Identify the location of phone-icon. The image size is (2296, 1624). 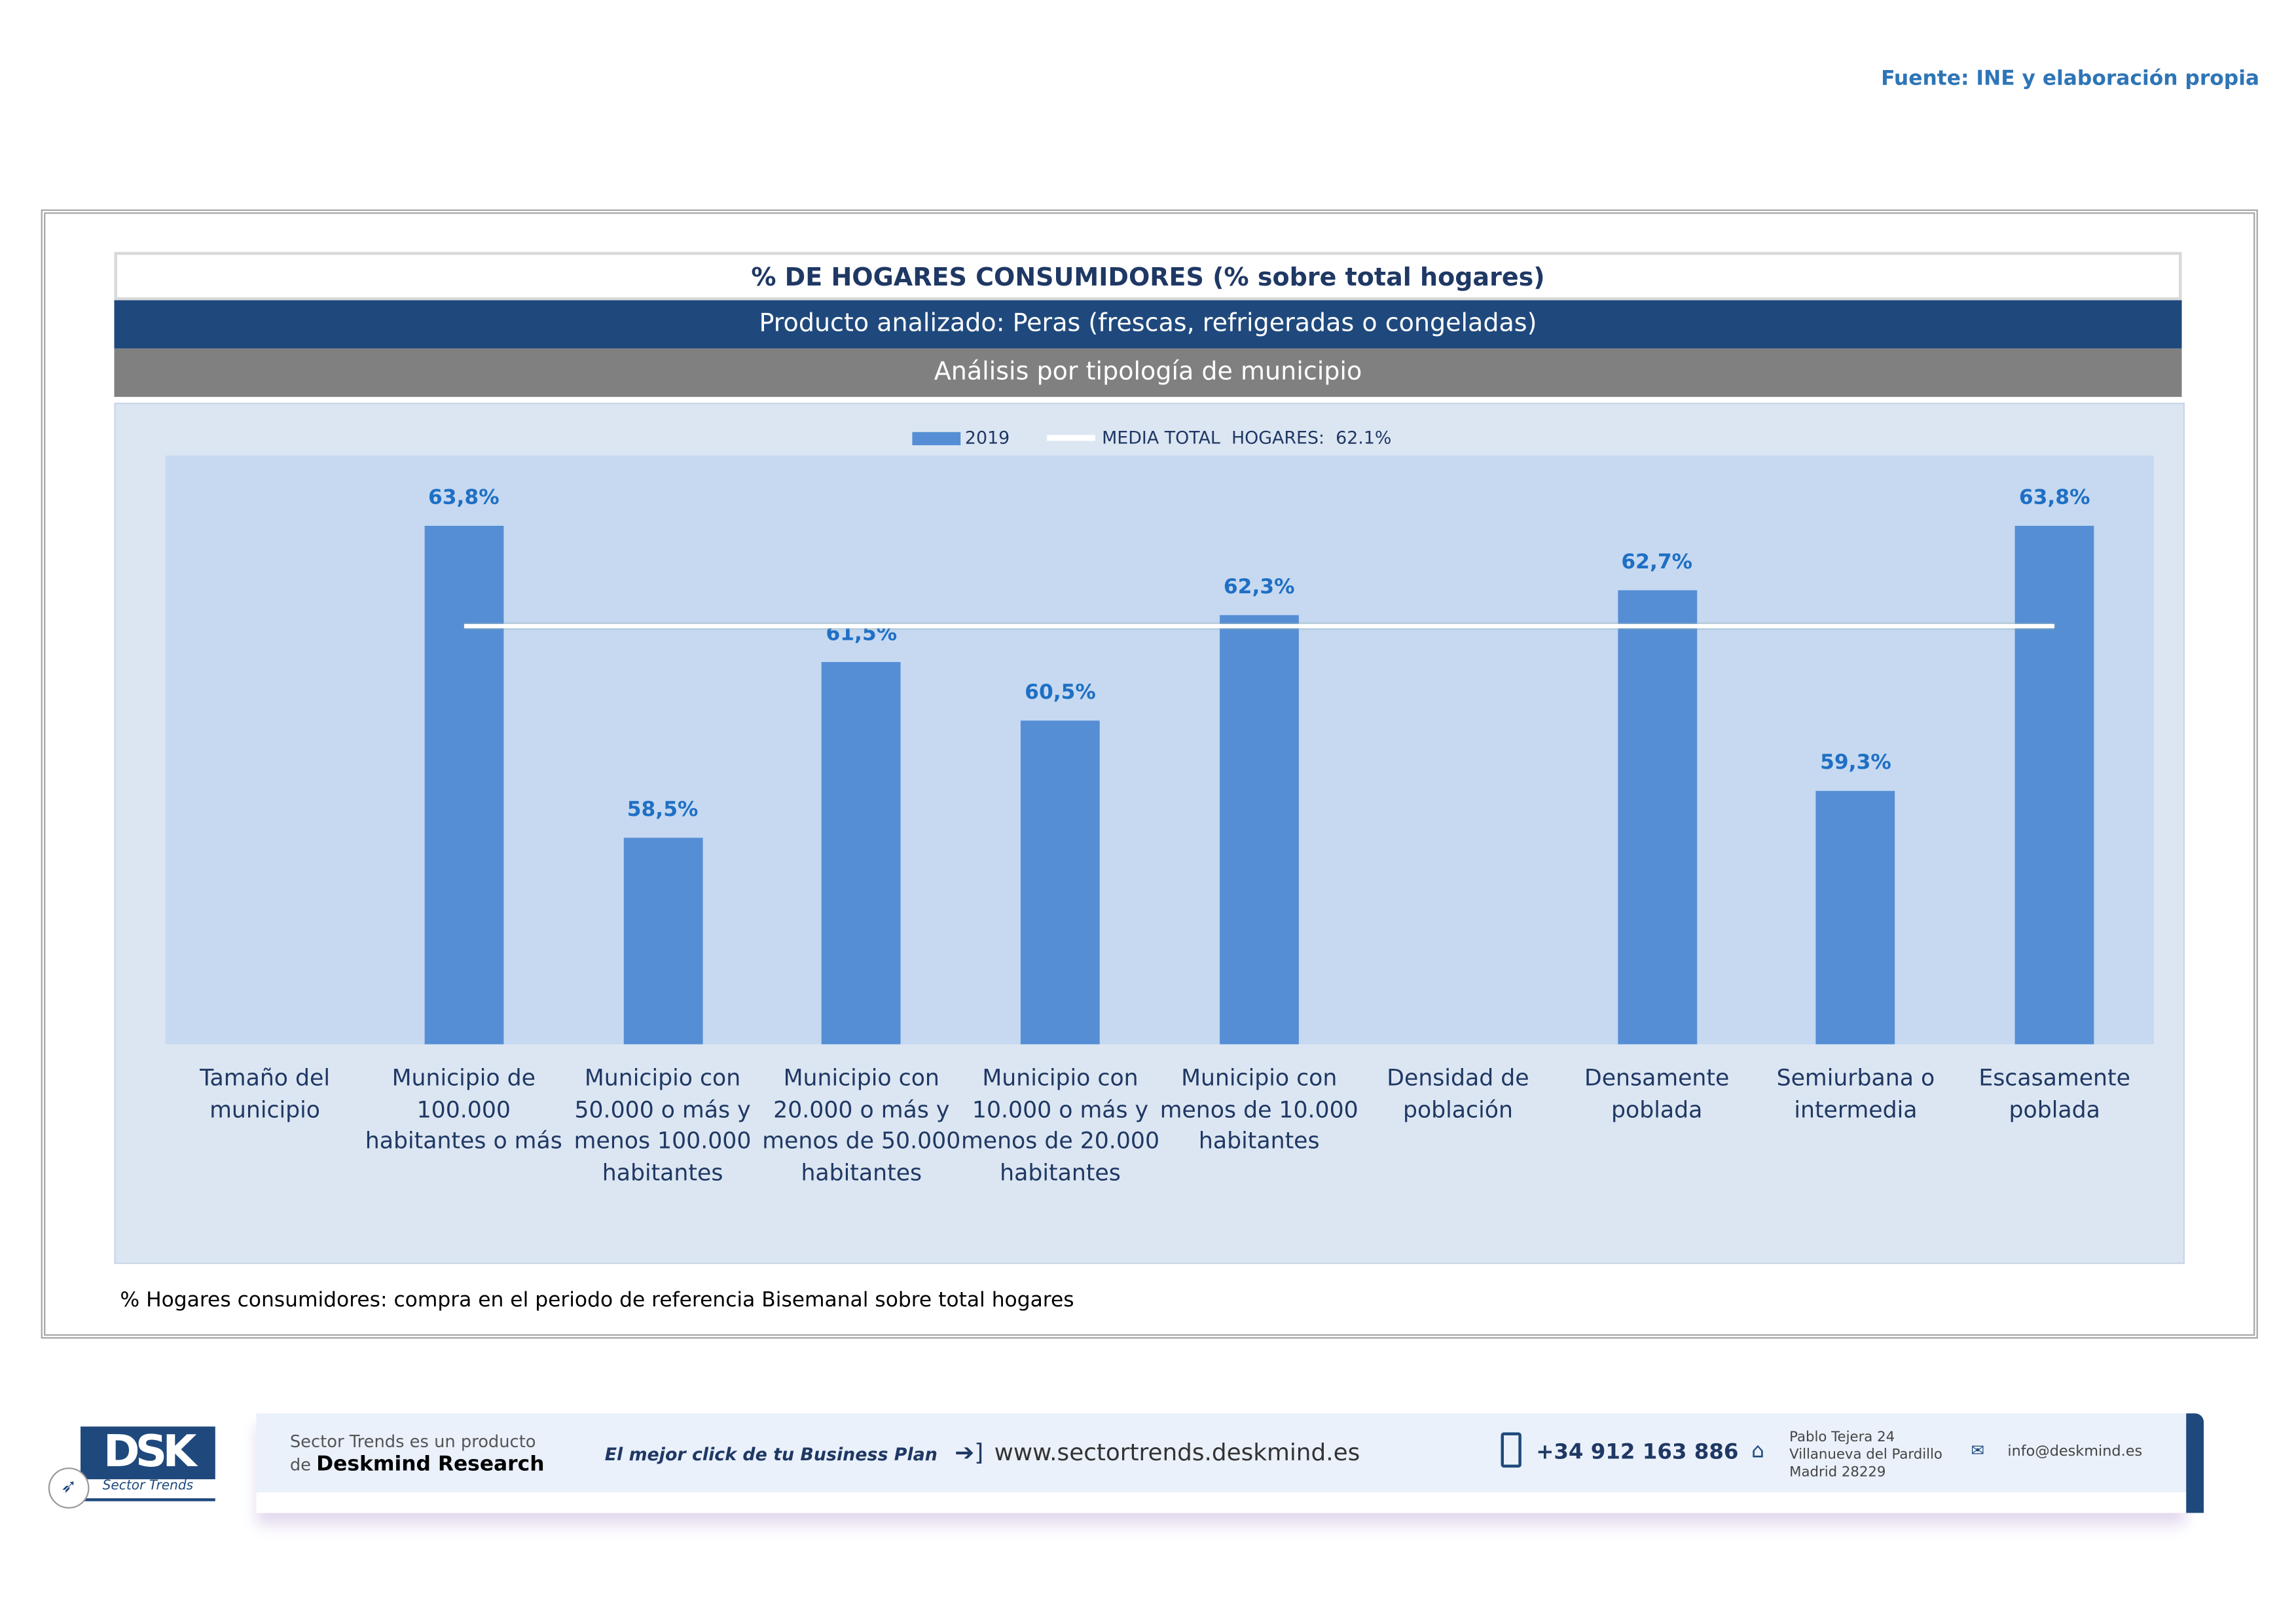
(1511, 1450).